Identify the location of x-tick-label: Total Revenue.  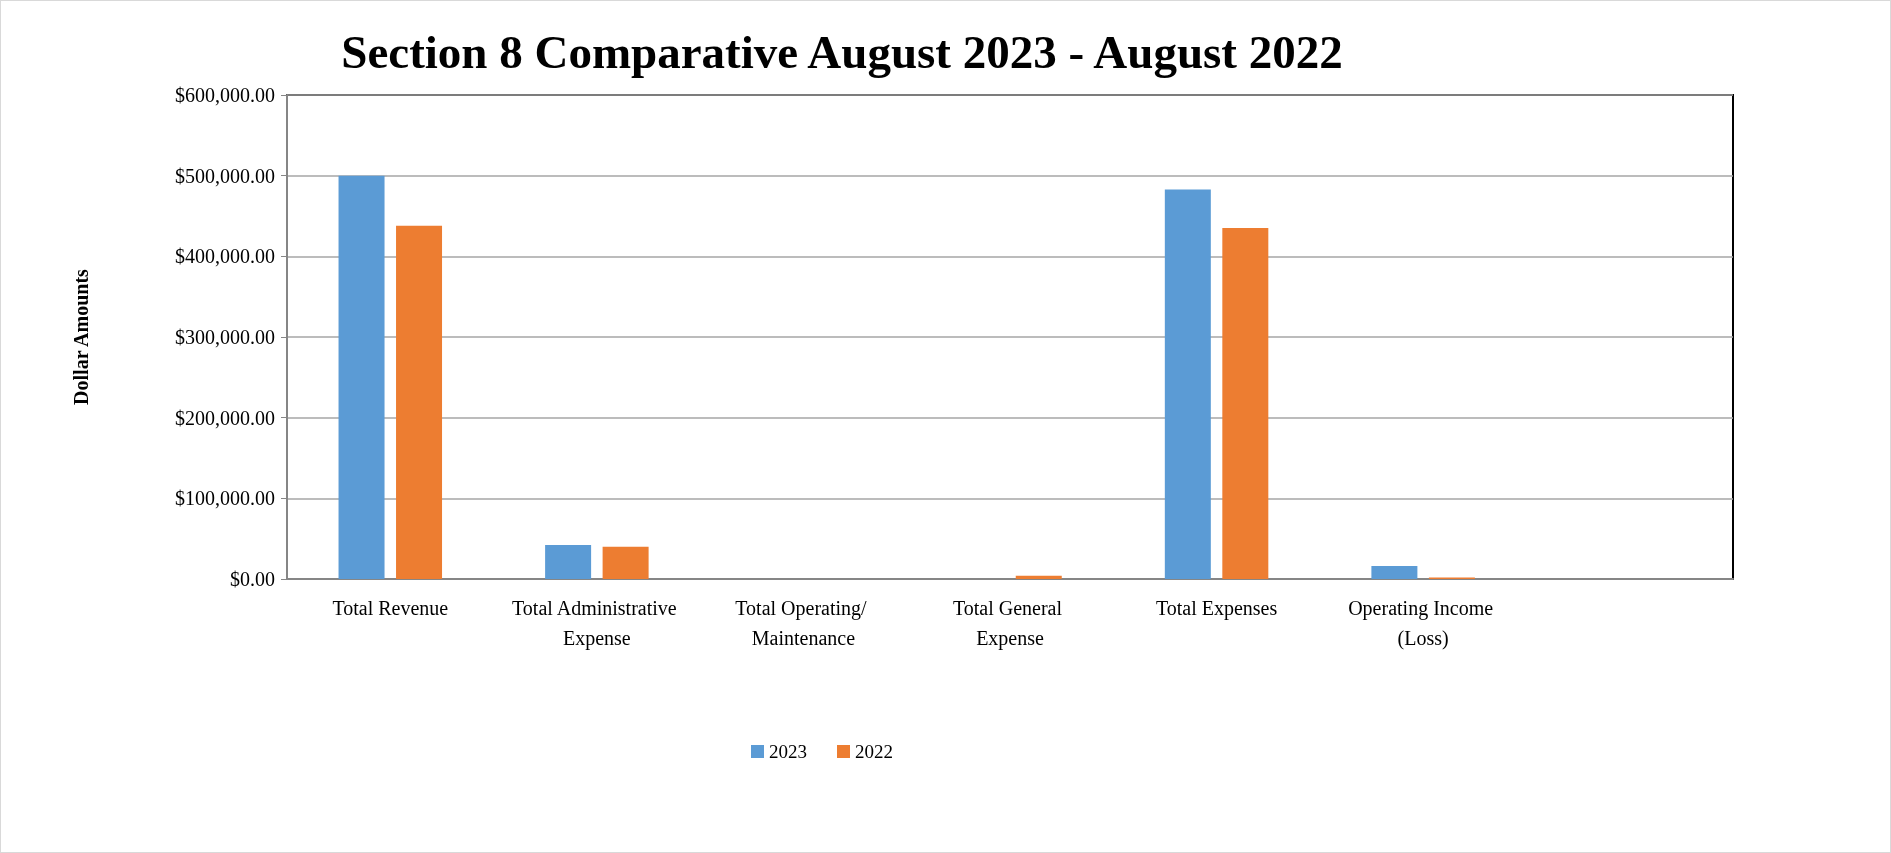
(390, 608).